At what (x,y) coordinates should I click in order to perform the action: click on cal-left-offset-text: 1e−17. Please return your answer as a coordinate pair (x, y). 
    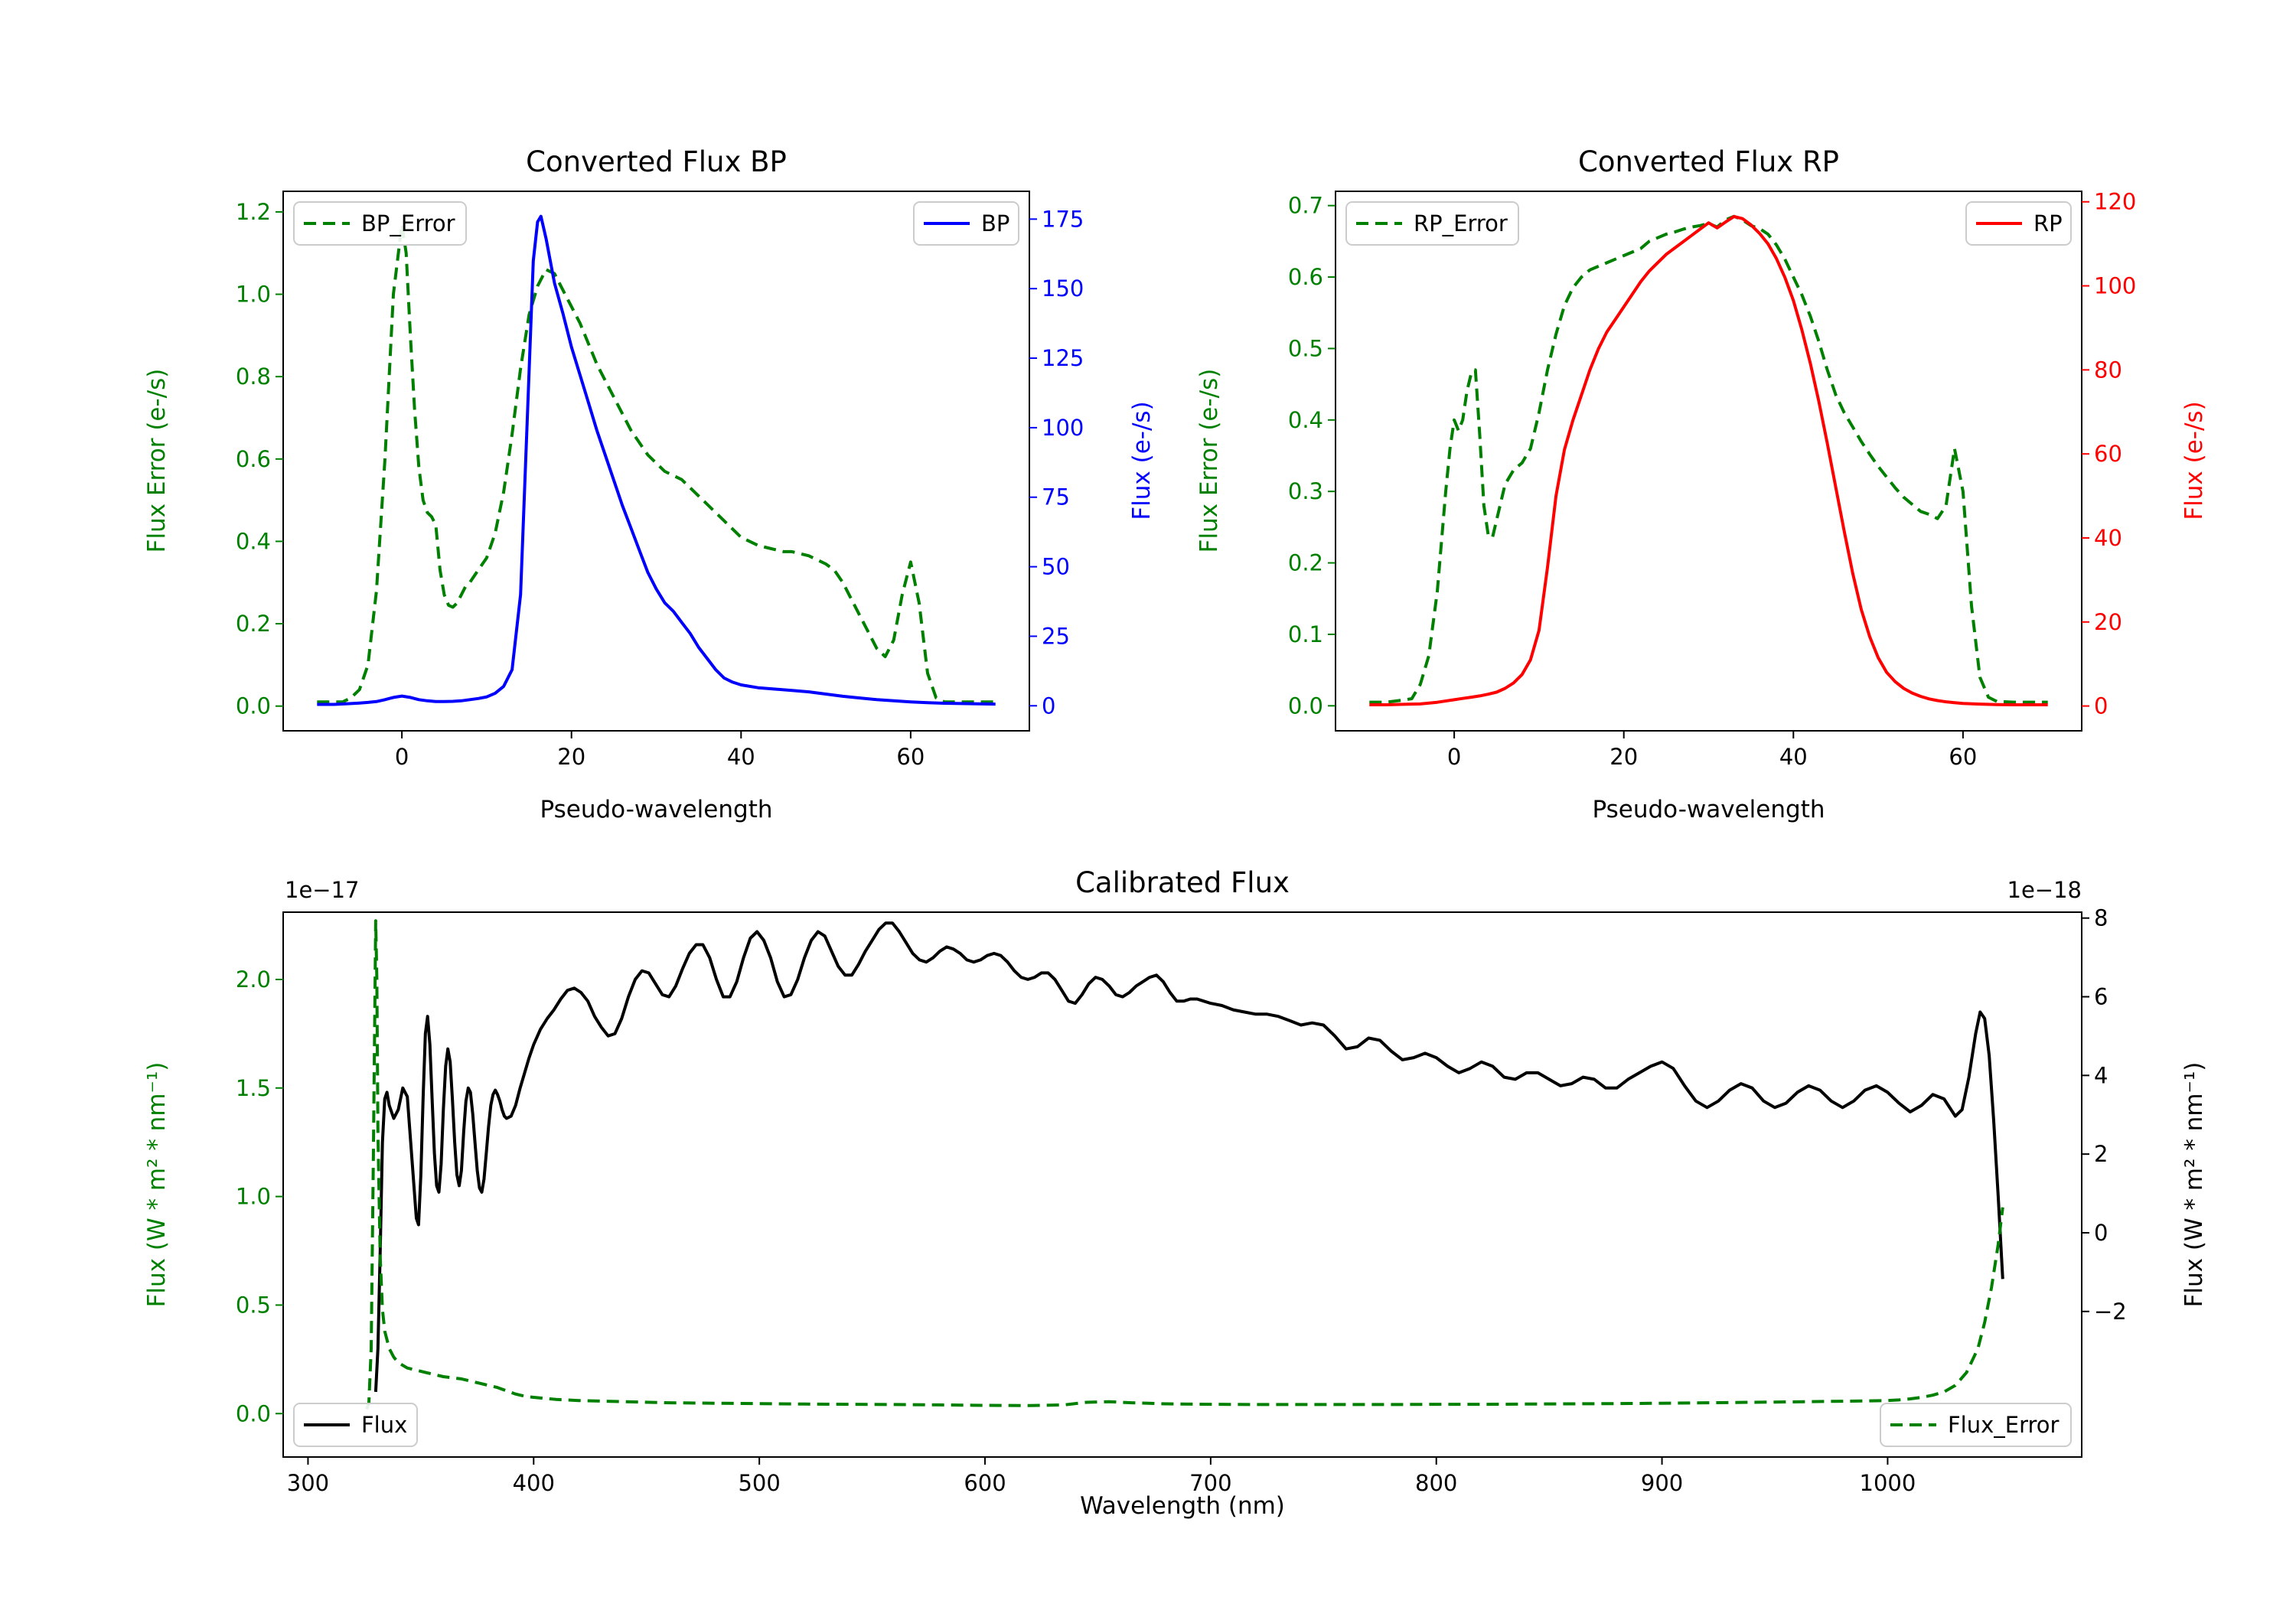
    Looking at the image, I should click on (322, 890).